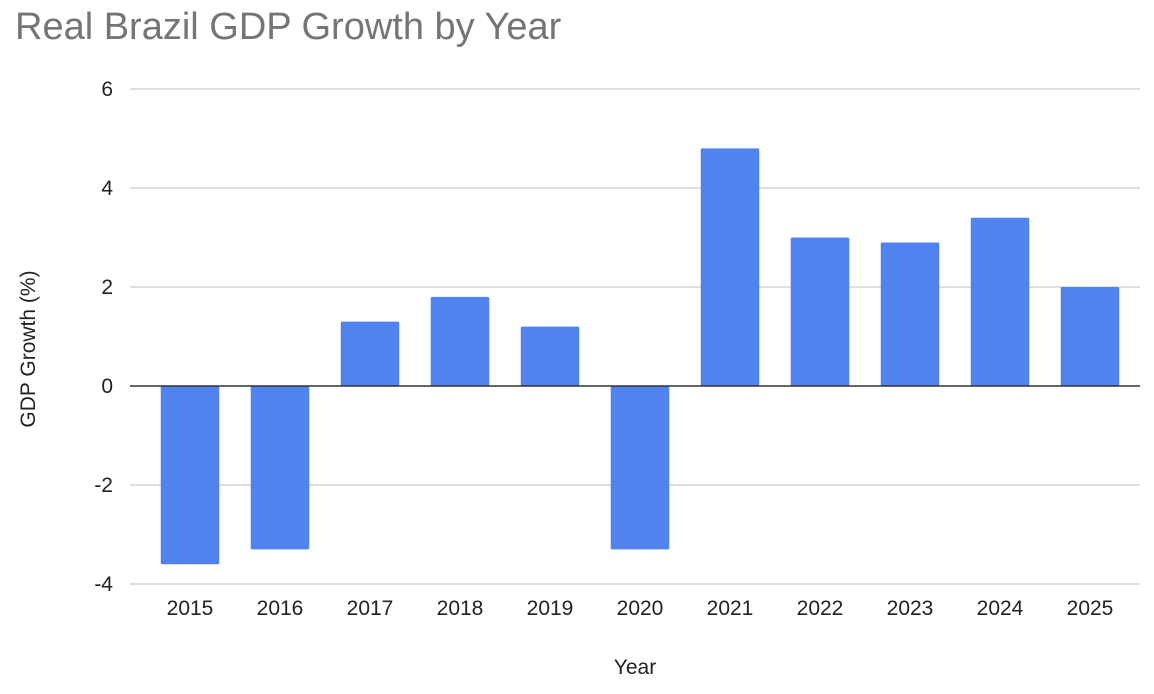 The image size is (1154, 694). What do you see at coordinates (103, 485) in the screenshot?
I see `y-tick-label: -2` at bounding box center [103, 485].